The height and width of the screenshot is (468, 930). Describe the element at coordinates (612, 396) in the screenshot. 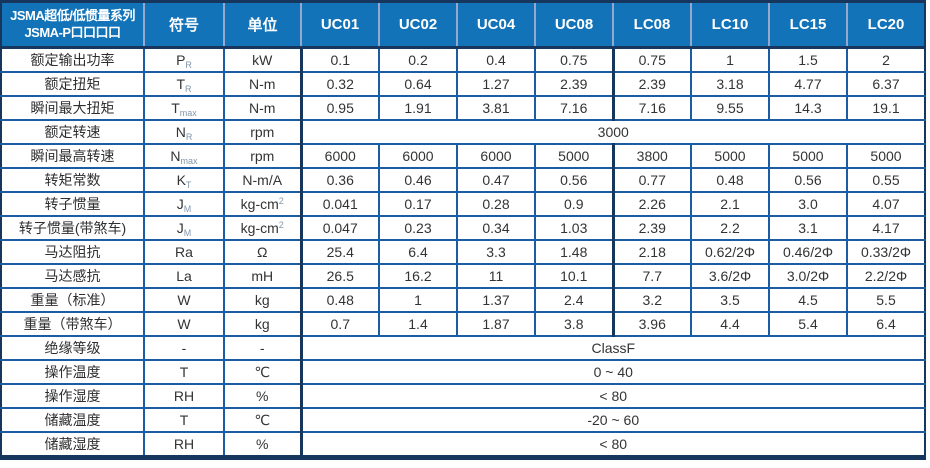

I see `merged-value-cell: < 80` at that location.